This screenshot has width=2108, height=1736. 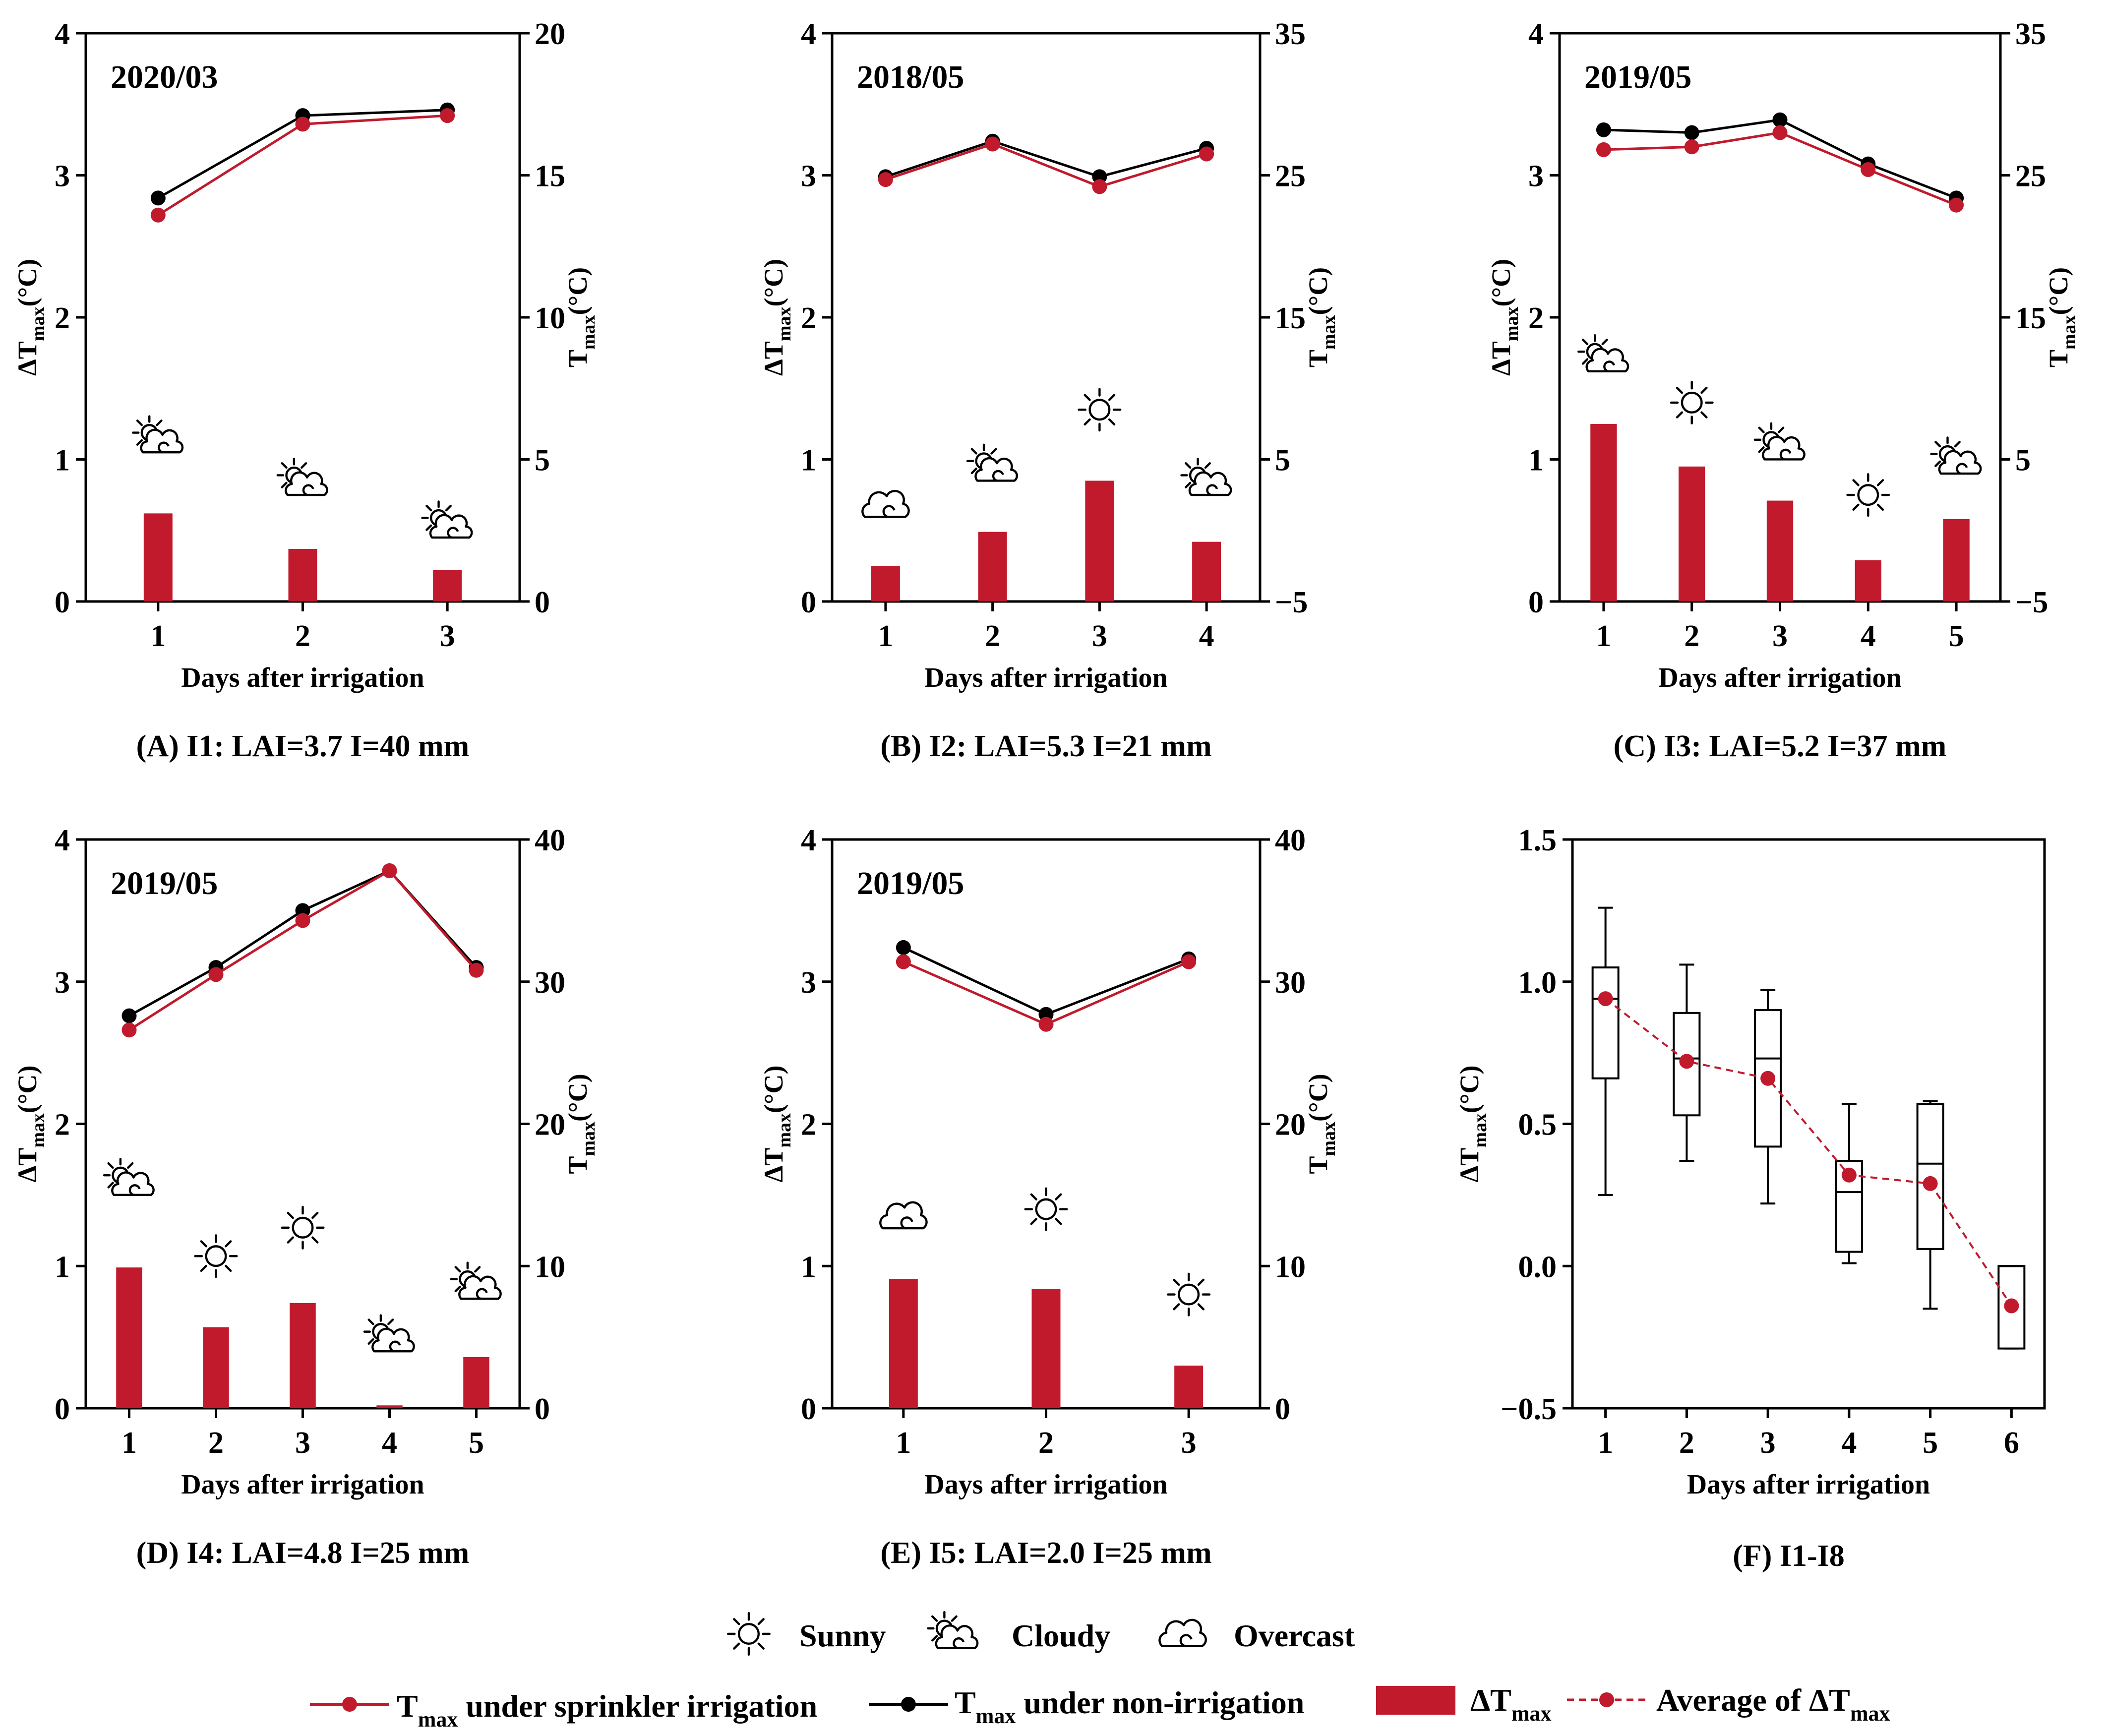 I want to click on right-y-tick-label: 35, so click(x=1290, y=34).